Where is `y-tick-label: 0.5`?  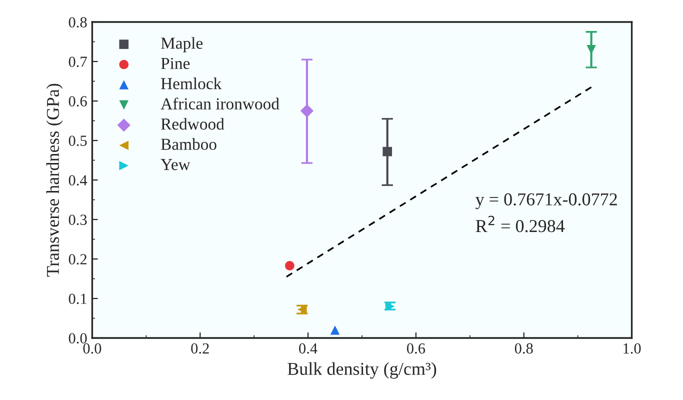 y-tick-label: 0.5 is located at coordinates (77, 141).